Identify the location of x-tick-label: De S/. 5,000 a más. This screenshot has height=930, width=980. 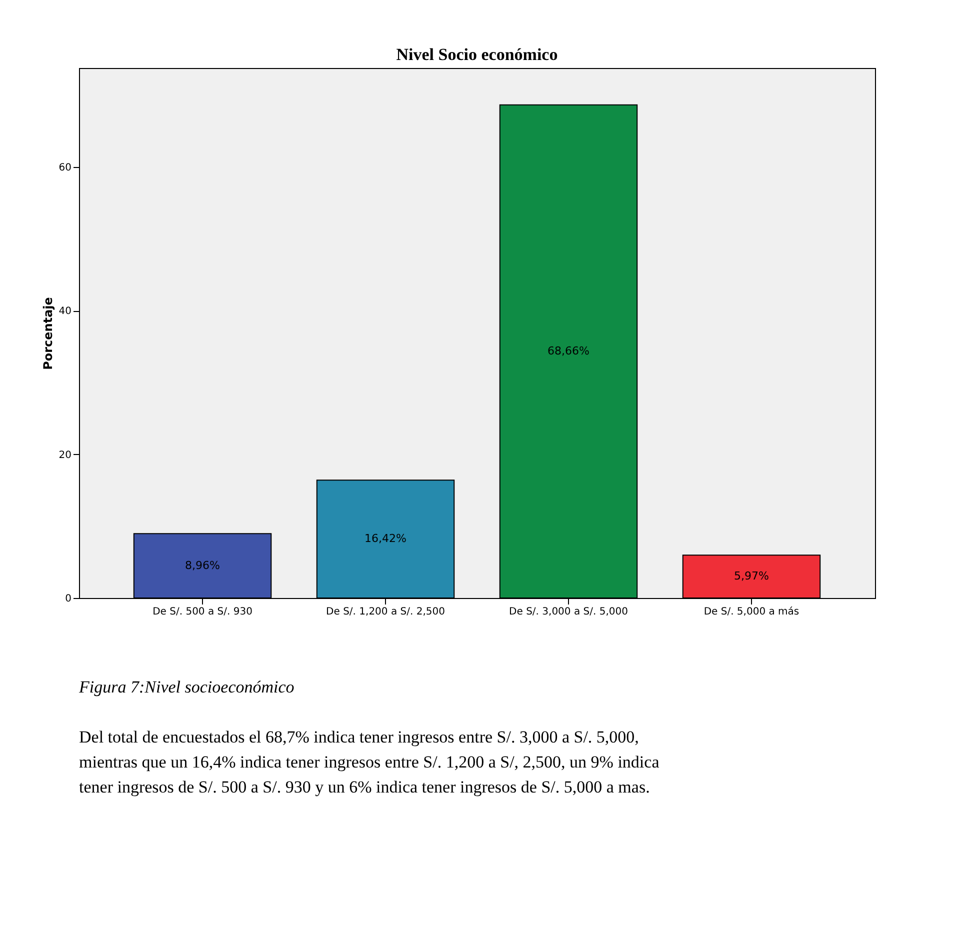
(752, 612).